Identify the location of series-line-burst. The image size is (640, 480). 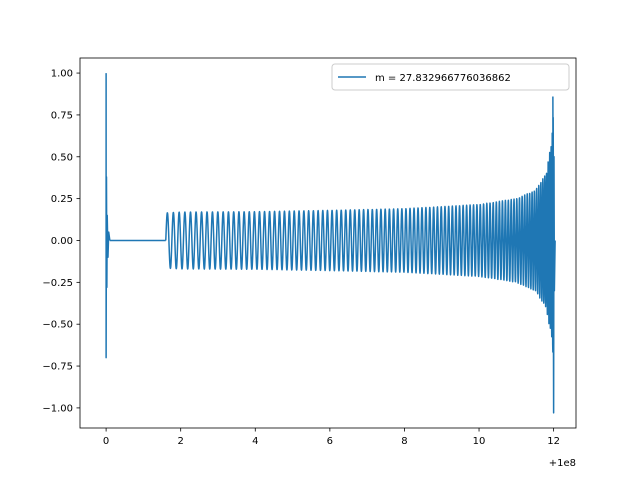
(108, 216).